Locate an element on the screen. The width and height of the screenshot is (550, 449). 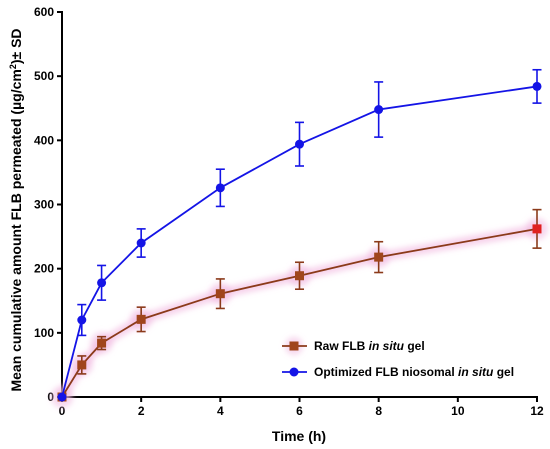
x-tick-label: 8 is located at coordinates (378, 411).